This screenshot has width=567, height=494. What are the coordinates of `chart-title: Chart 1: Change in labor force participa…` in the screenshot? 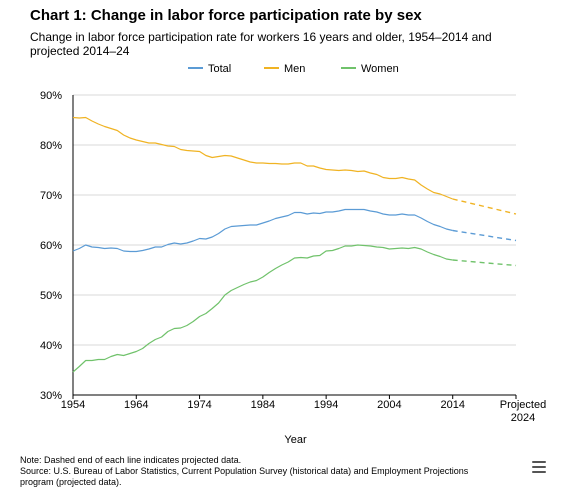 It's located at (226, 15).